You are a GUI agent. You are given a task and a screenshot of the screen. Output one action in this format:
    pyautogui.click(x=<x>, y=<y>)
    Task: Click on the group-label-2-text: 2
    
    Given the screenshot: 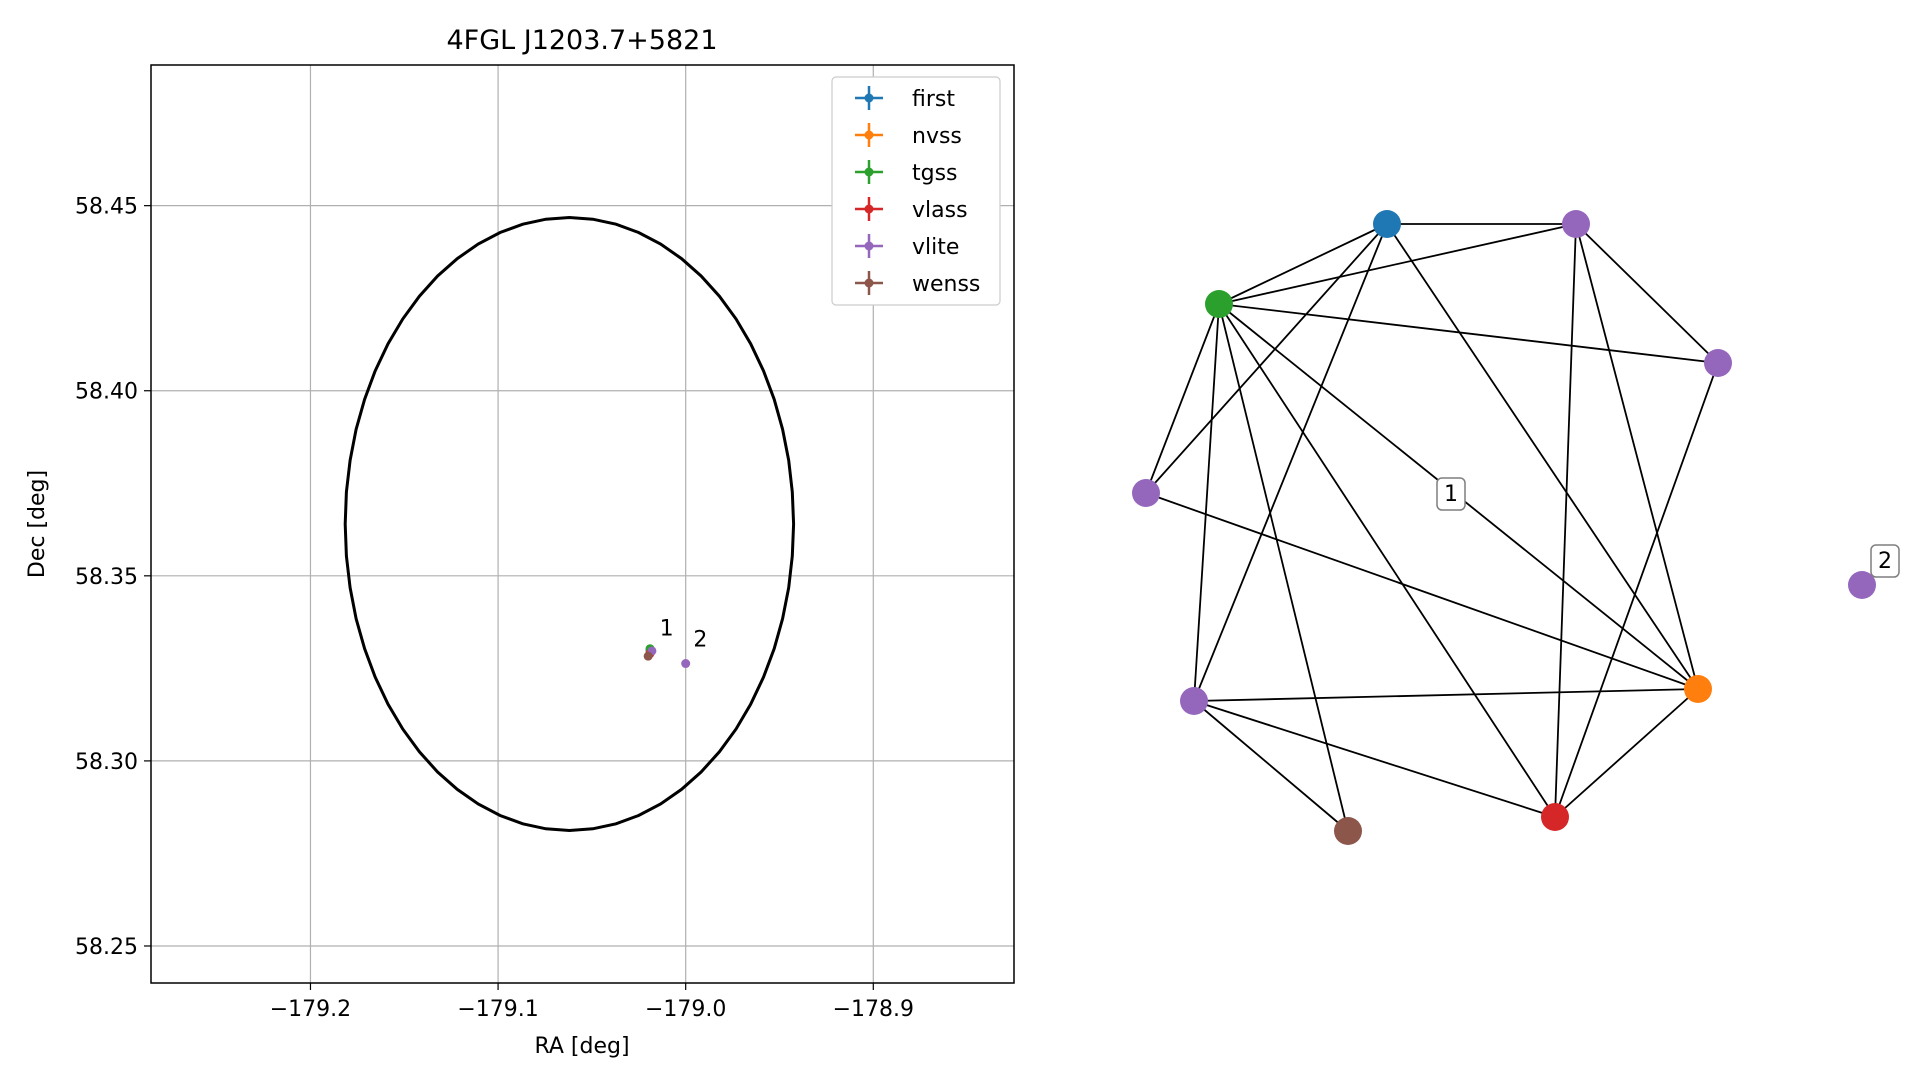 What is the action you would take?
    pyautogui.click(x=1885, y=561)
    